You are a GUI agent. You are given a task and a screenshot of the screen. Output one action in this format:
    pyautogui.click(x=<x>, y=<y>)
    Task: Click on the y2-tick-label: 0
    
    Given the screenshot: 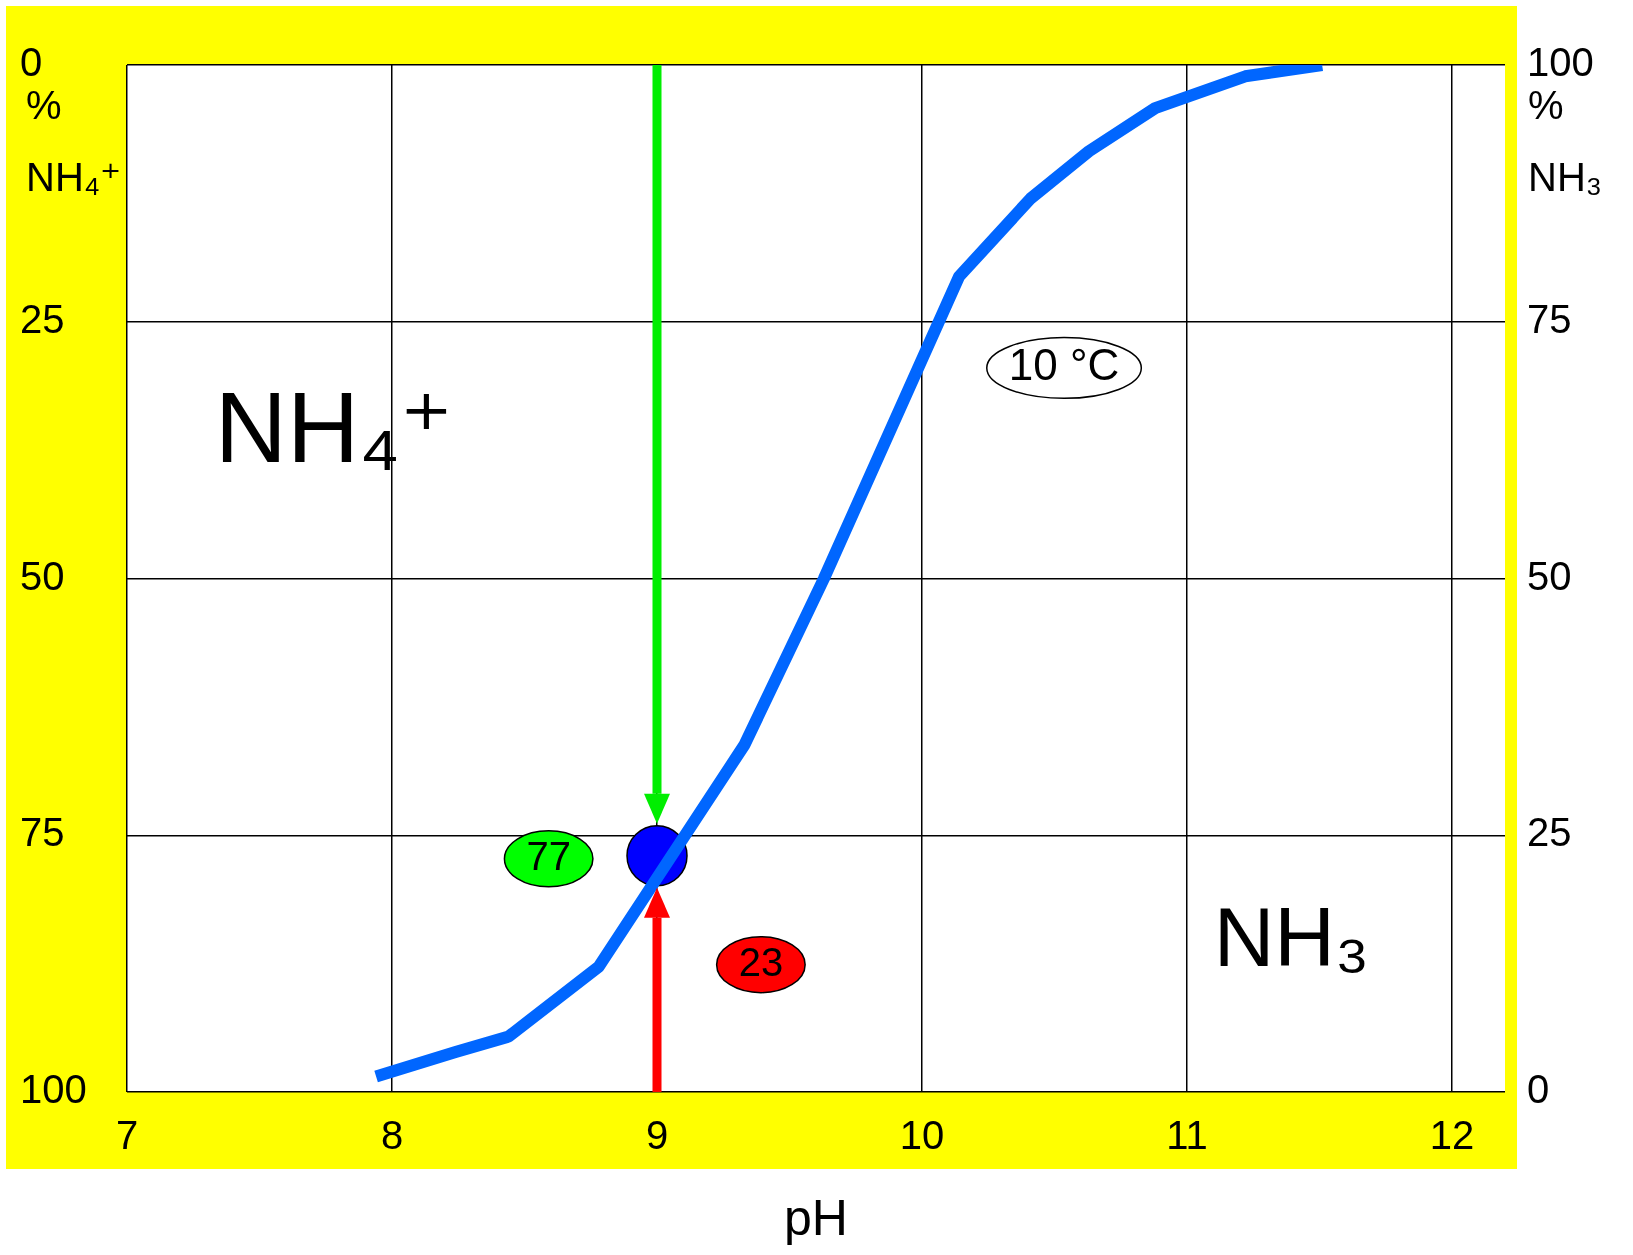 What is the action you would take?
    pyautogui.click(x=1538, y=1089)
    